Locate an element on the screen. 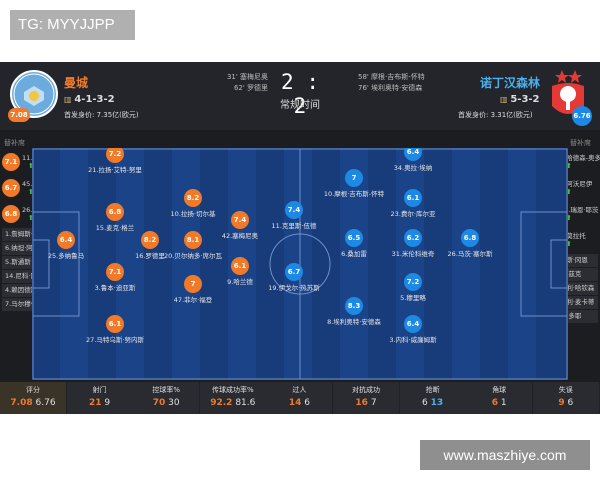 Image resolution: width=600 pixels, height=480 pixels. stat-values: 6 1 is located at coordinates (499, 403).